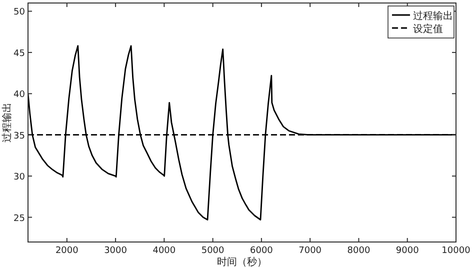  I want to click on legend-label: 设定值, so click(428, 29).